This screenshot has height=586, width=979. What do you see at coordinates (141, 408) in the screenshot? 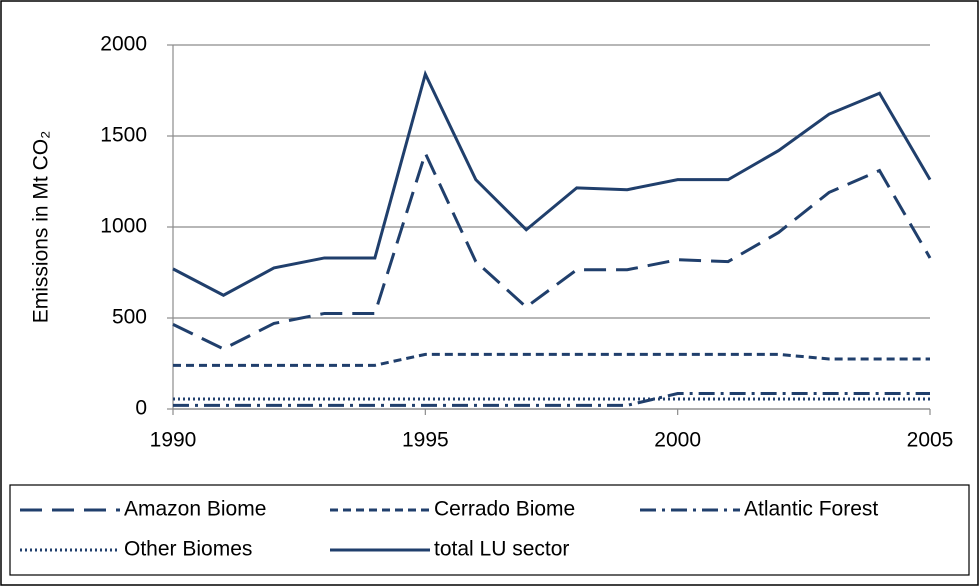
I see `y-tick-label: 0` at bounding box center [141, 408].